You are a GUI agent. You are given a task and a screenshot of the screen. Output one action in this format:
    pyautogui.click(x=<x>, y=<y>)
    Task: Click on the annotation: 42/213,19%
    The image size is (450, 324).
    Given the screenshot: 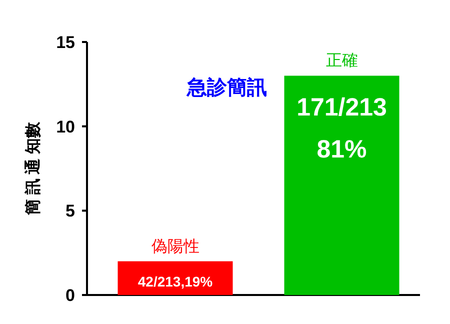 What is the action you would take?
    pyautogui.click(x=176, y=281)
    